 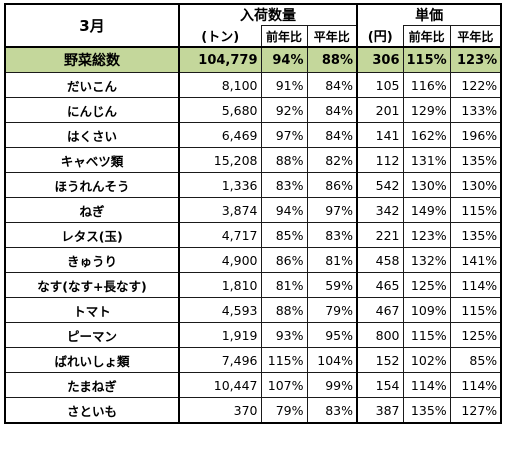 I want to click on row-volume: 4,593, so click(x=220, y=310).